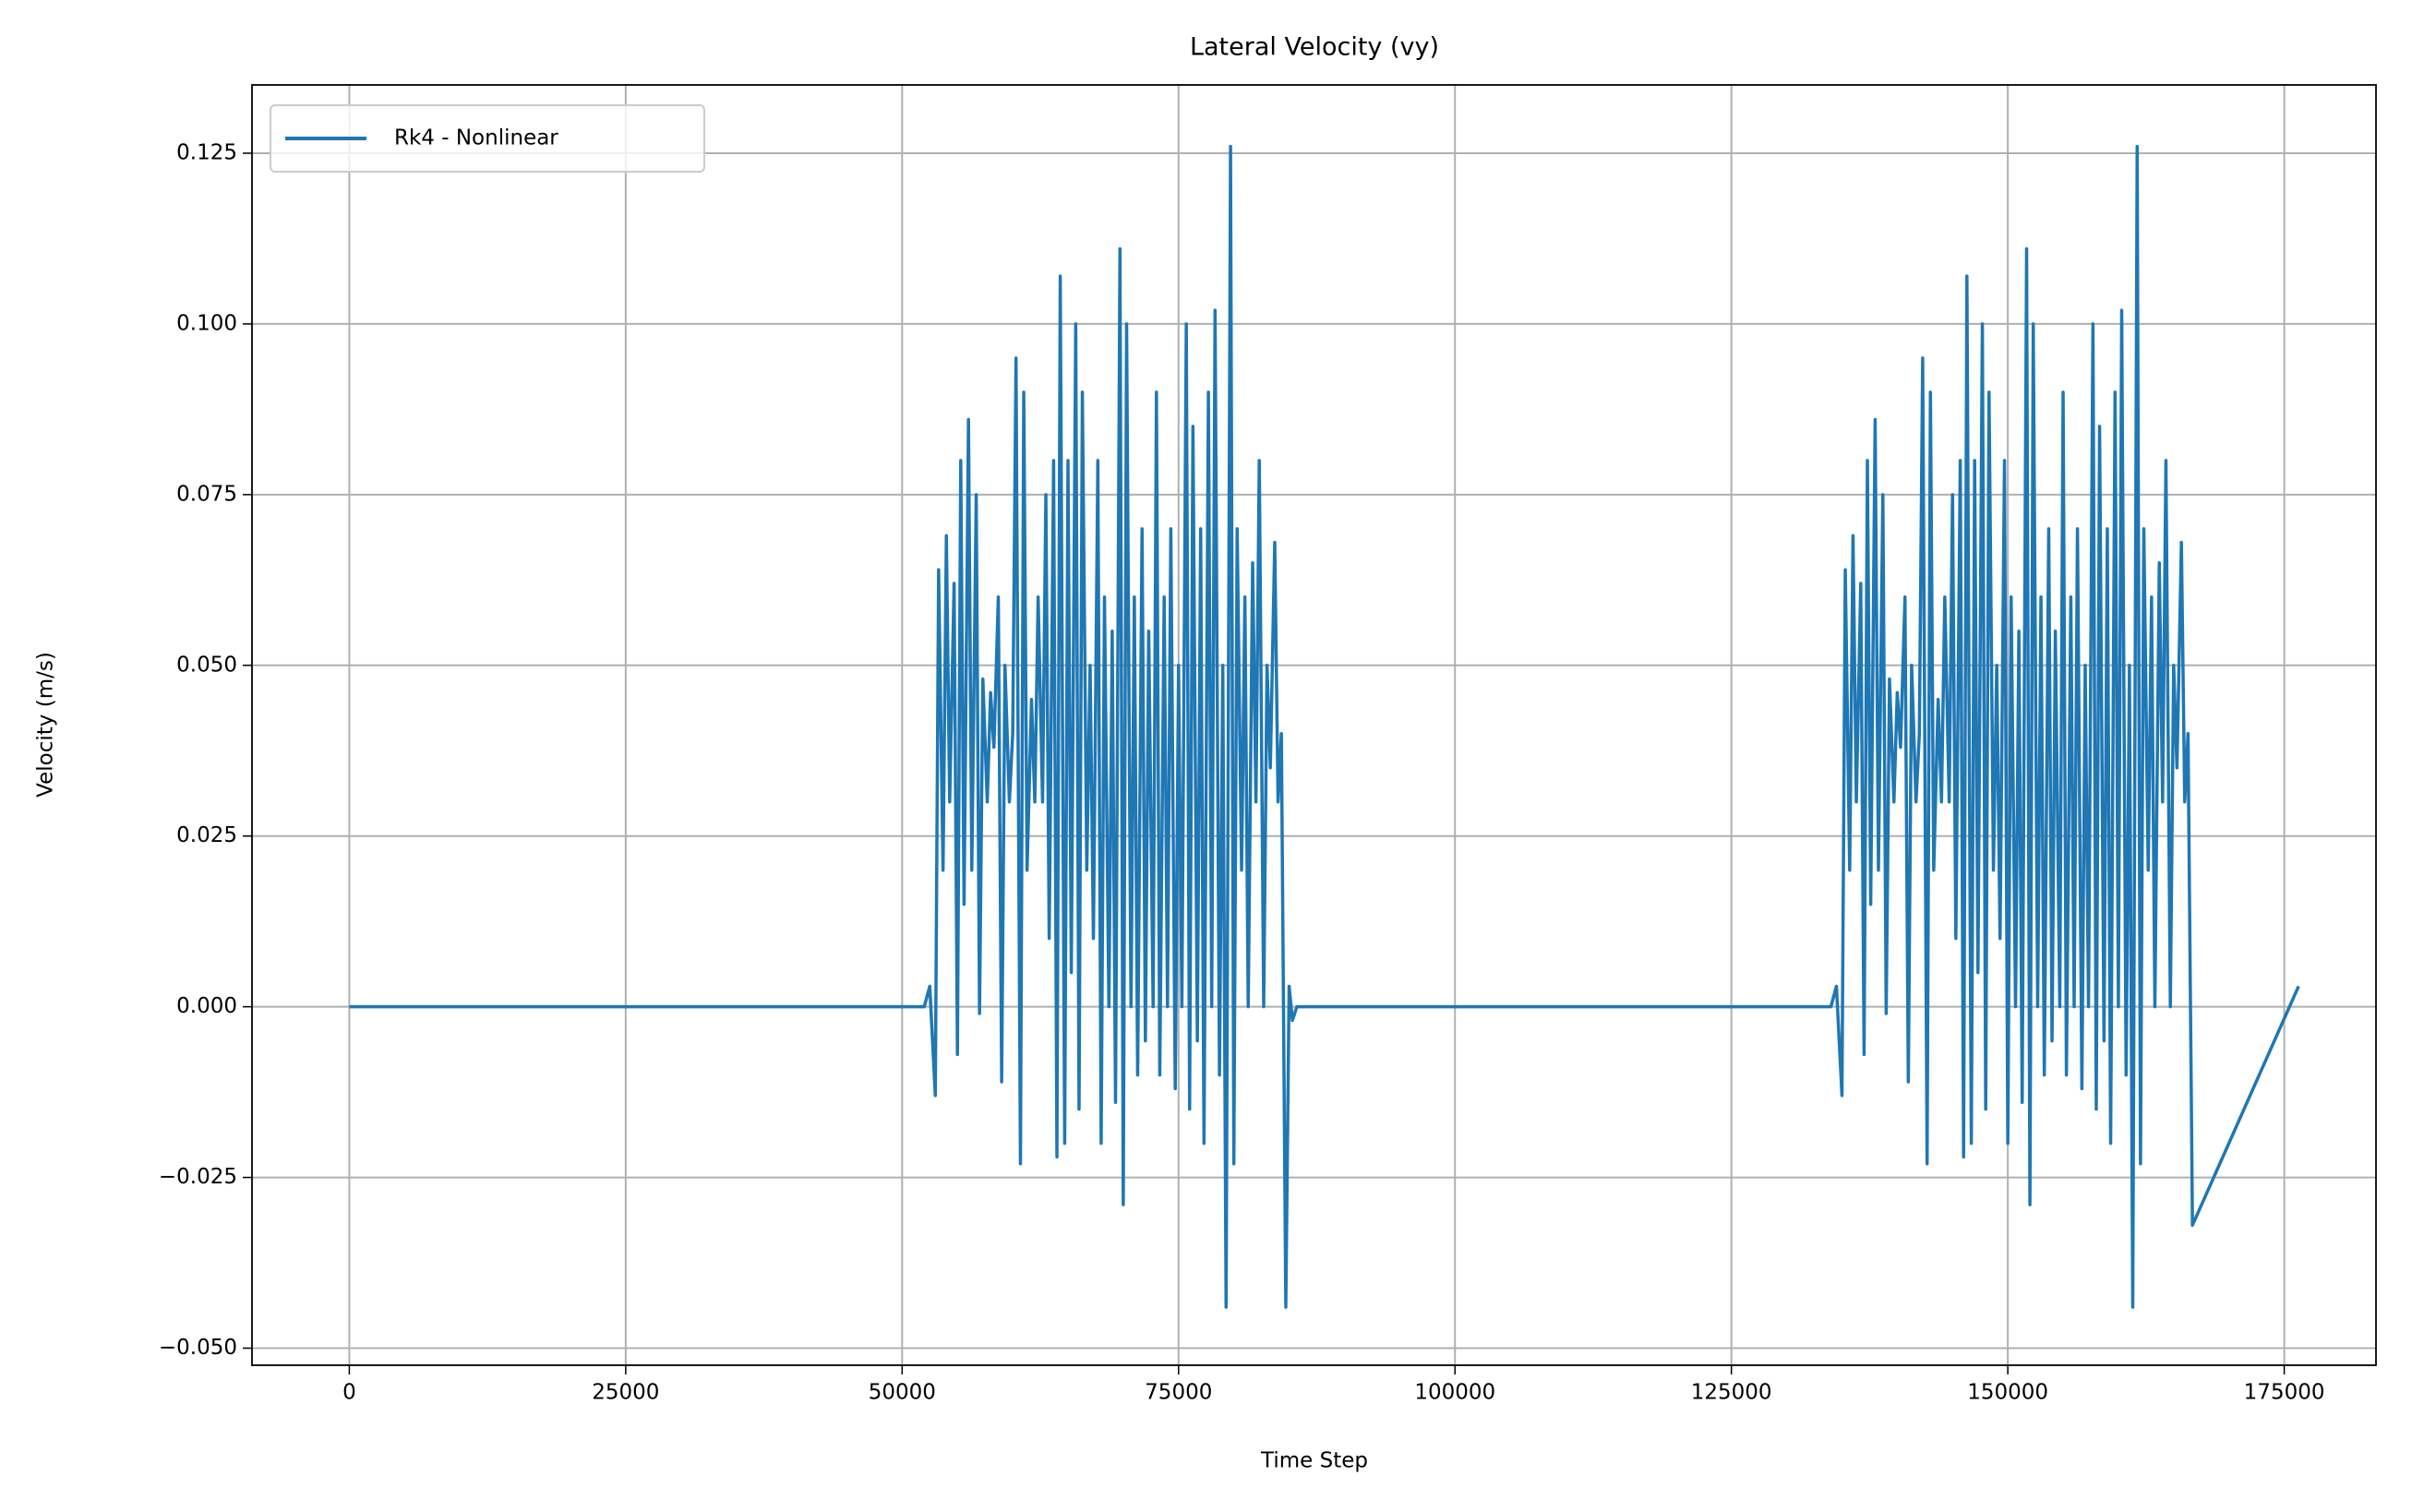 The height and width of the screenshot is (1512, 2424). What do you see at coordinates (206, 665) in the screenshot?
I see `y-tick-label: 0.050` at bounding box center [206, 665].